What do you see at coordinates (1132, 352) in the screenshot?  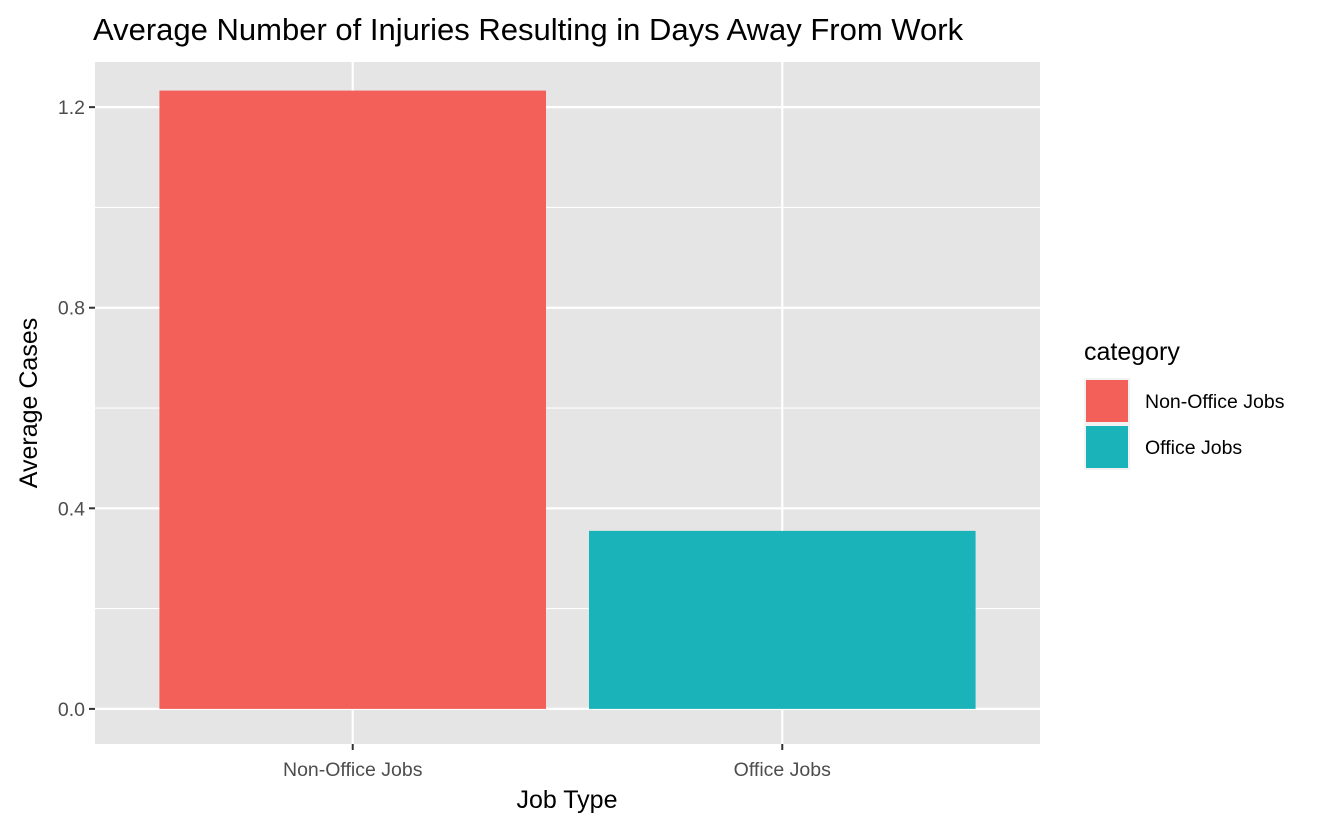 I see `legend-title: category` at bounding box center [1132, 352].